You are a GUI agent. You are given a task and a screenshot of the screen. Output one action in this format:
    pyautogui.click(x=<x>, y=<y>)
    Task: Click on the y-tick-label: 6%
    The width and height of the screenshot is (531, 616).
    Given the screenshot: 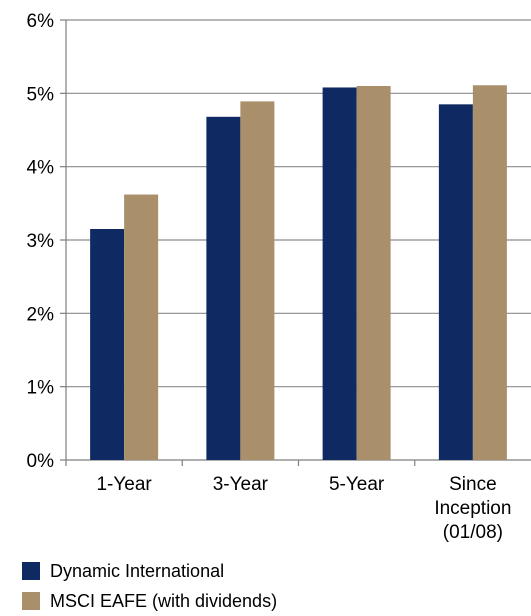 What is the action you would take?
    pyautogui.click(x=41, y=21)
    